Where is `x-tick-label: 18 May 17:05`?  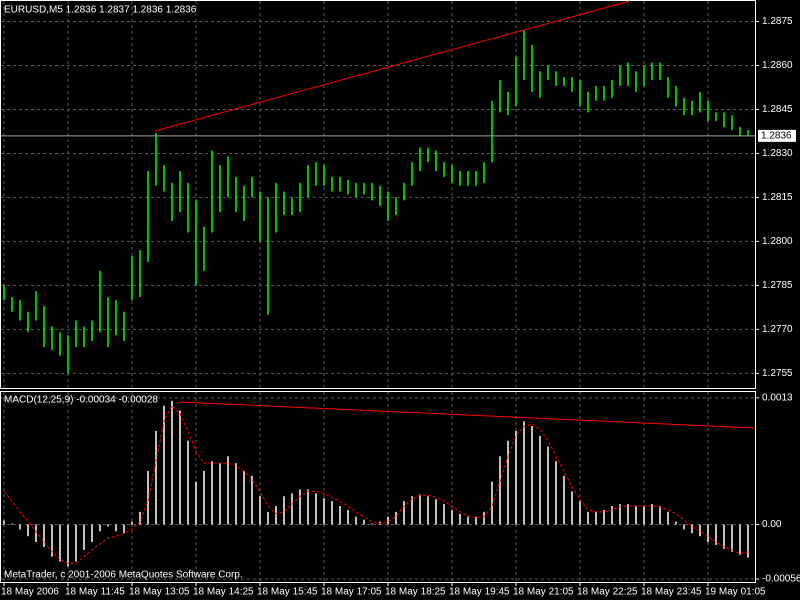
x-tick-label: 18 May 17:05 is located at coordinates (351, 592).